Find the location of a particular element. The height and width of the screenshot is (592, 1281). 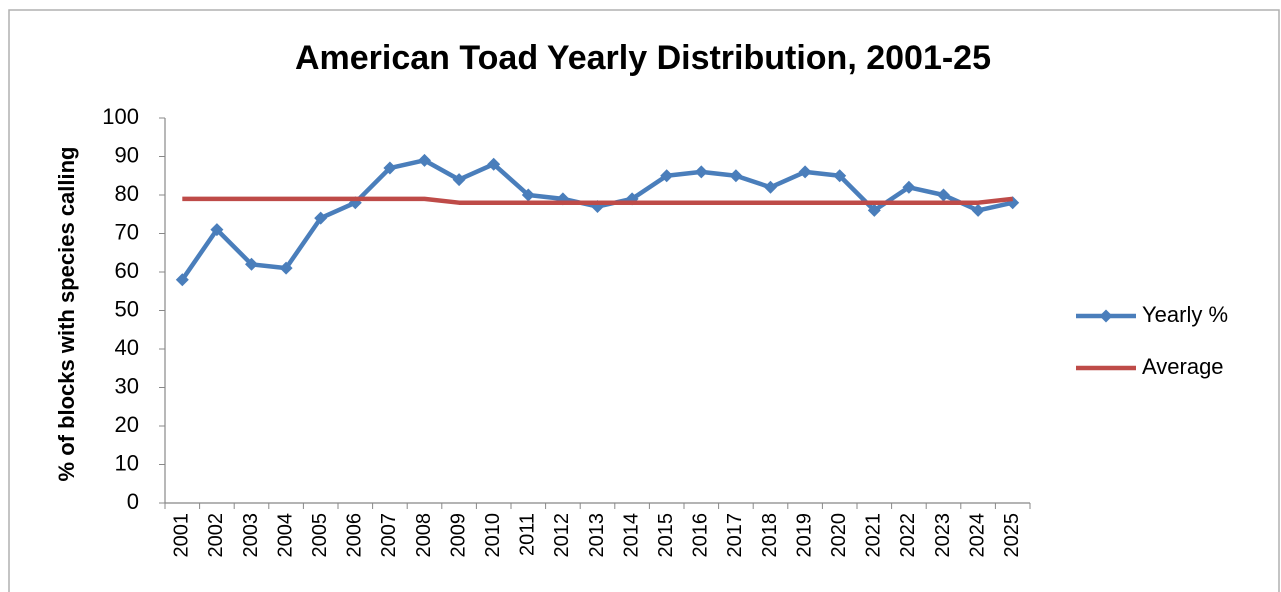

x-tick-label: 2014 is located at coordinates (631, 535).